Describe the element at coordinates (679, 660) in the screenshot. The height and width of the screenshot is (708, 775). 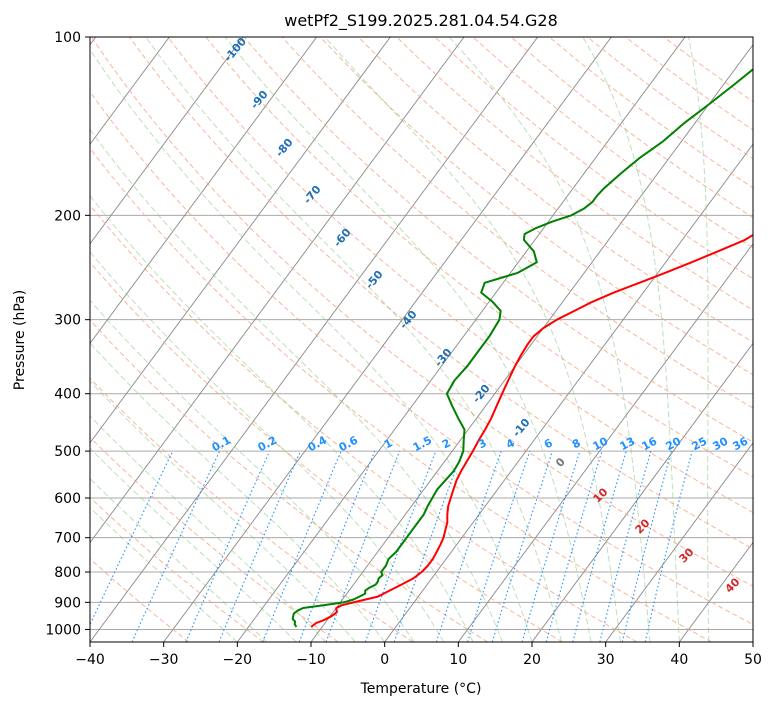
I see `x-tick-label: 40` at that location.